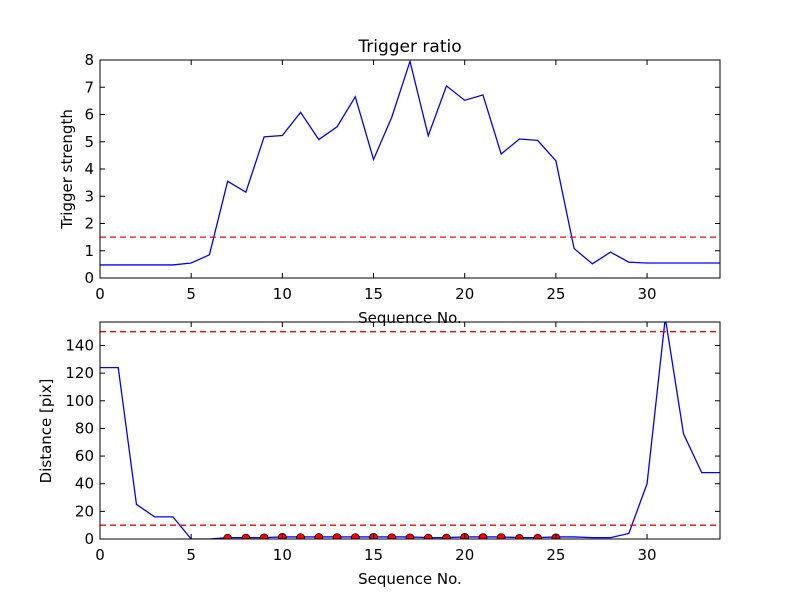  Describe the element at coordinates (84, 511) in the screenshot. I see `y-tick-label: 20` at that location.